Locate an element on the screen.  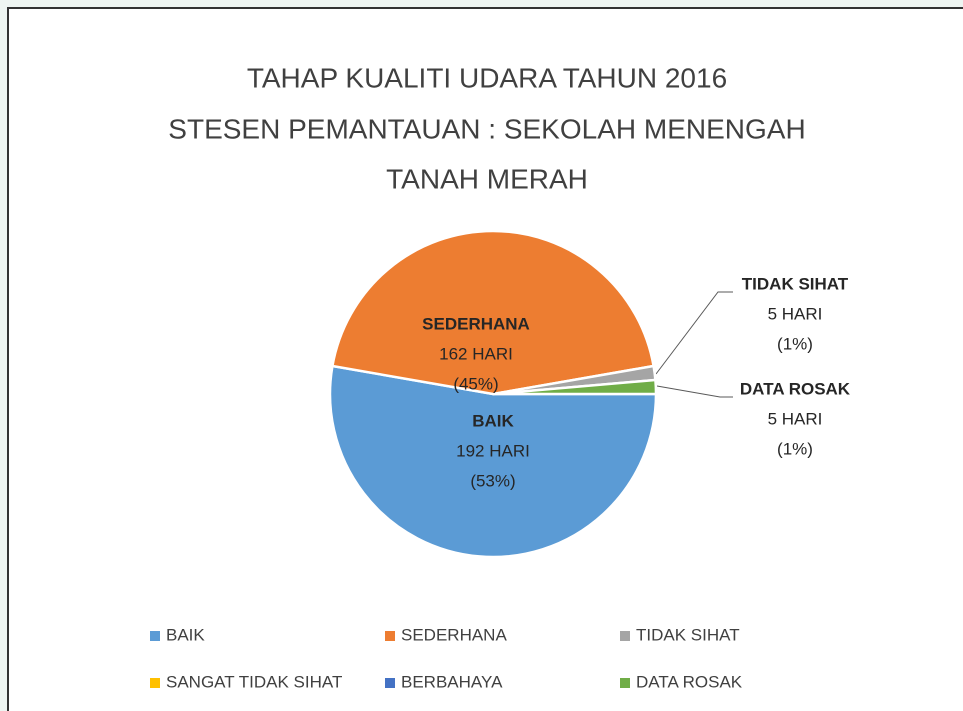
data-label-name: DATA ROSAK is located at coordinates (795, 388).